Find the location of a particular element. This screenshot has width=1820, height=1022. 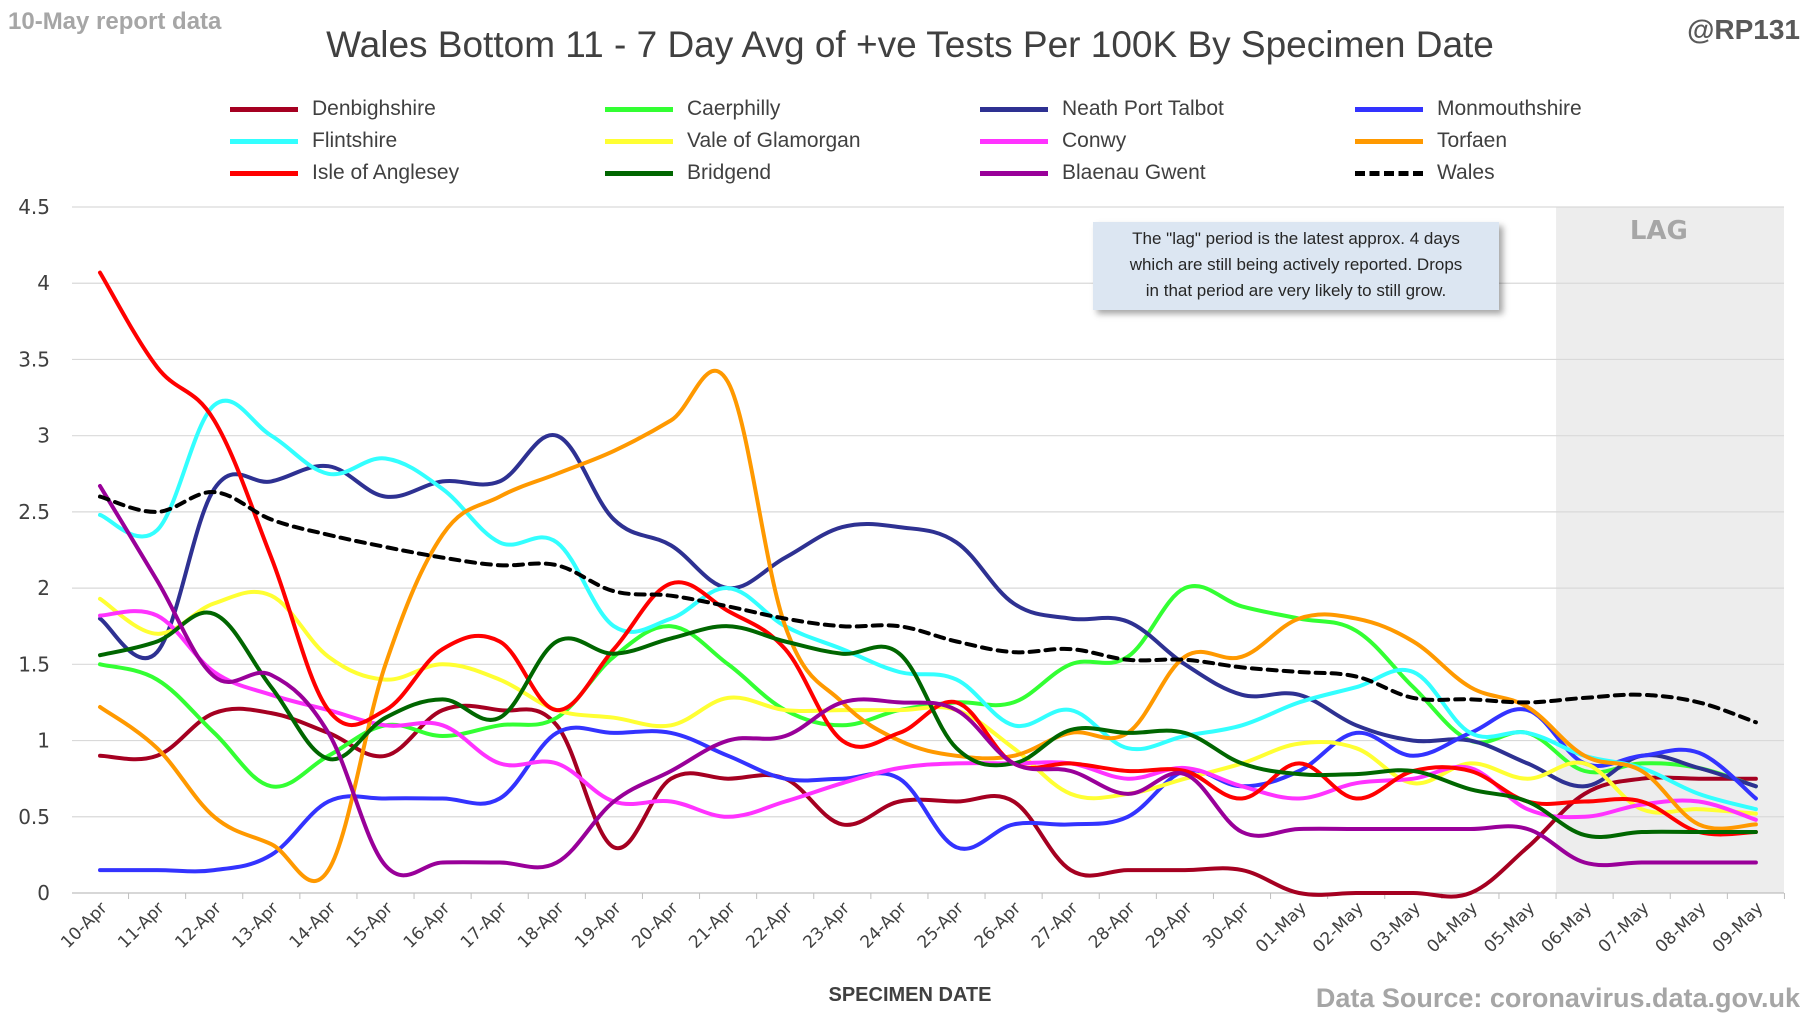

legend-label: Isle of Anglesey is located at coordinates (386, 172).